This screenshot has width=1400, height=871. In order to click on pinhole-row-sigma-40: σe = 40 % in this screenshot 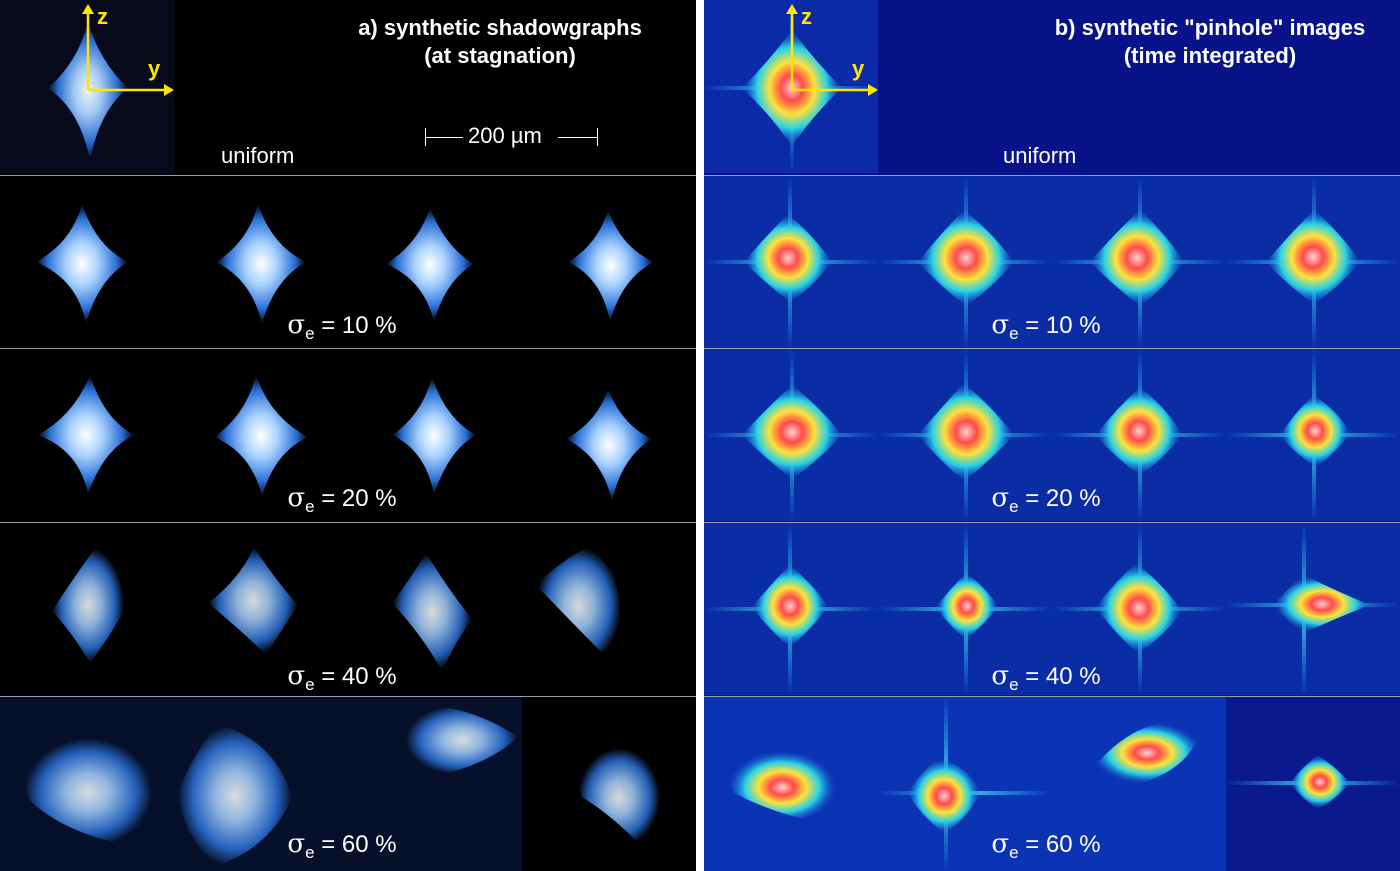, I will do `click(1052, 609)`.